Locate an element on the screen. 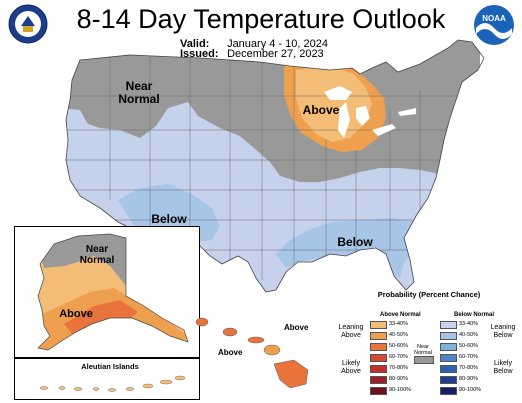 Image resolution: width=522 pixels, height=403 pixels. hawaii-inset is located at coordinates (252, 353).